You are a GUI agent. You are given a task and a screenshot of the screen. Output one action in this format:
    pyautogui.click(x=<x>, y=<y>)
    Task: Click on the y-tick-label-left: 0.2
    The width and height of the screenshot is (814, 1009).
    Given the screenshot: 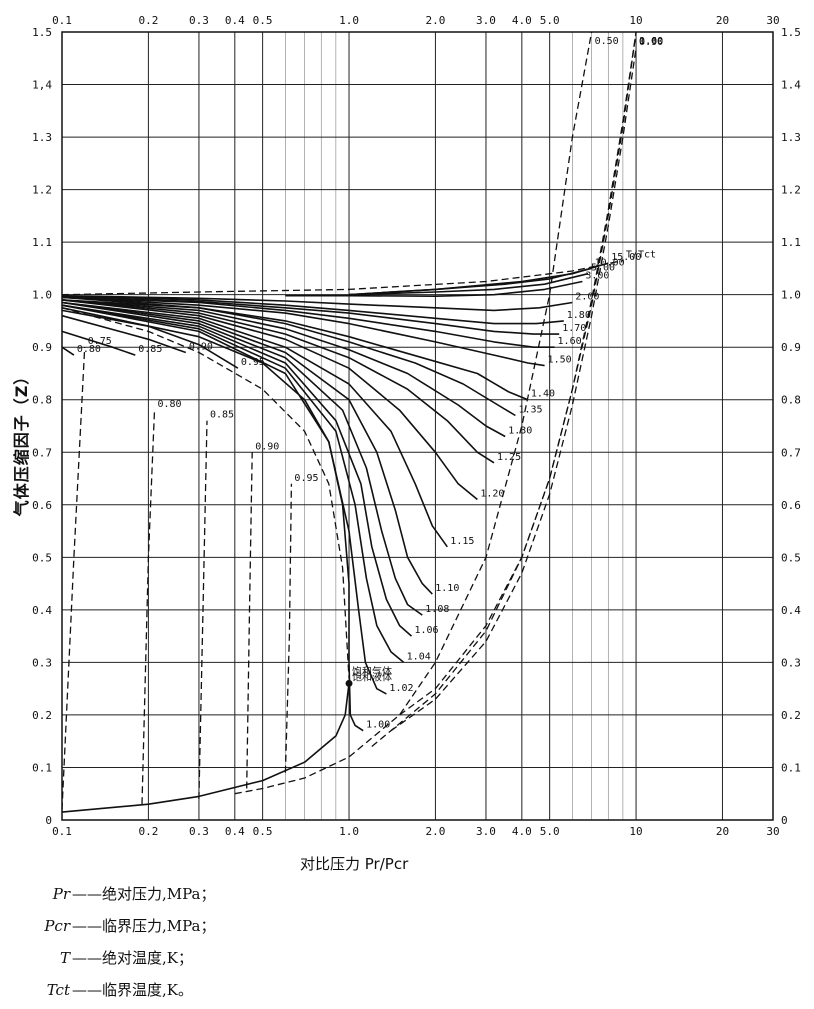 What is the action you would take?
    pyautogui.click(x=42, y=715)
    